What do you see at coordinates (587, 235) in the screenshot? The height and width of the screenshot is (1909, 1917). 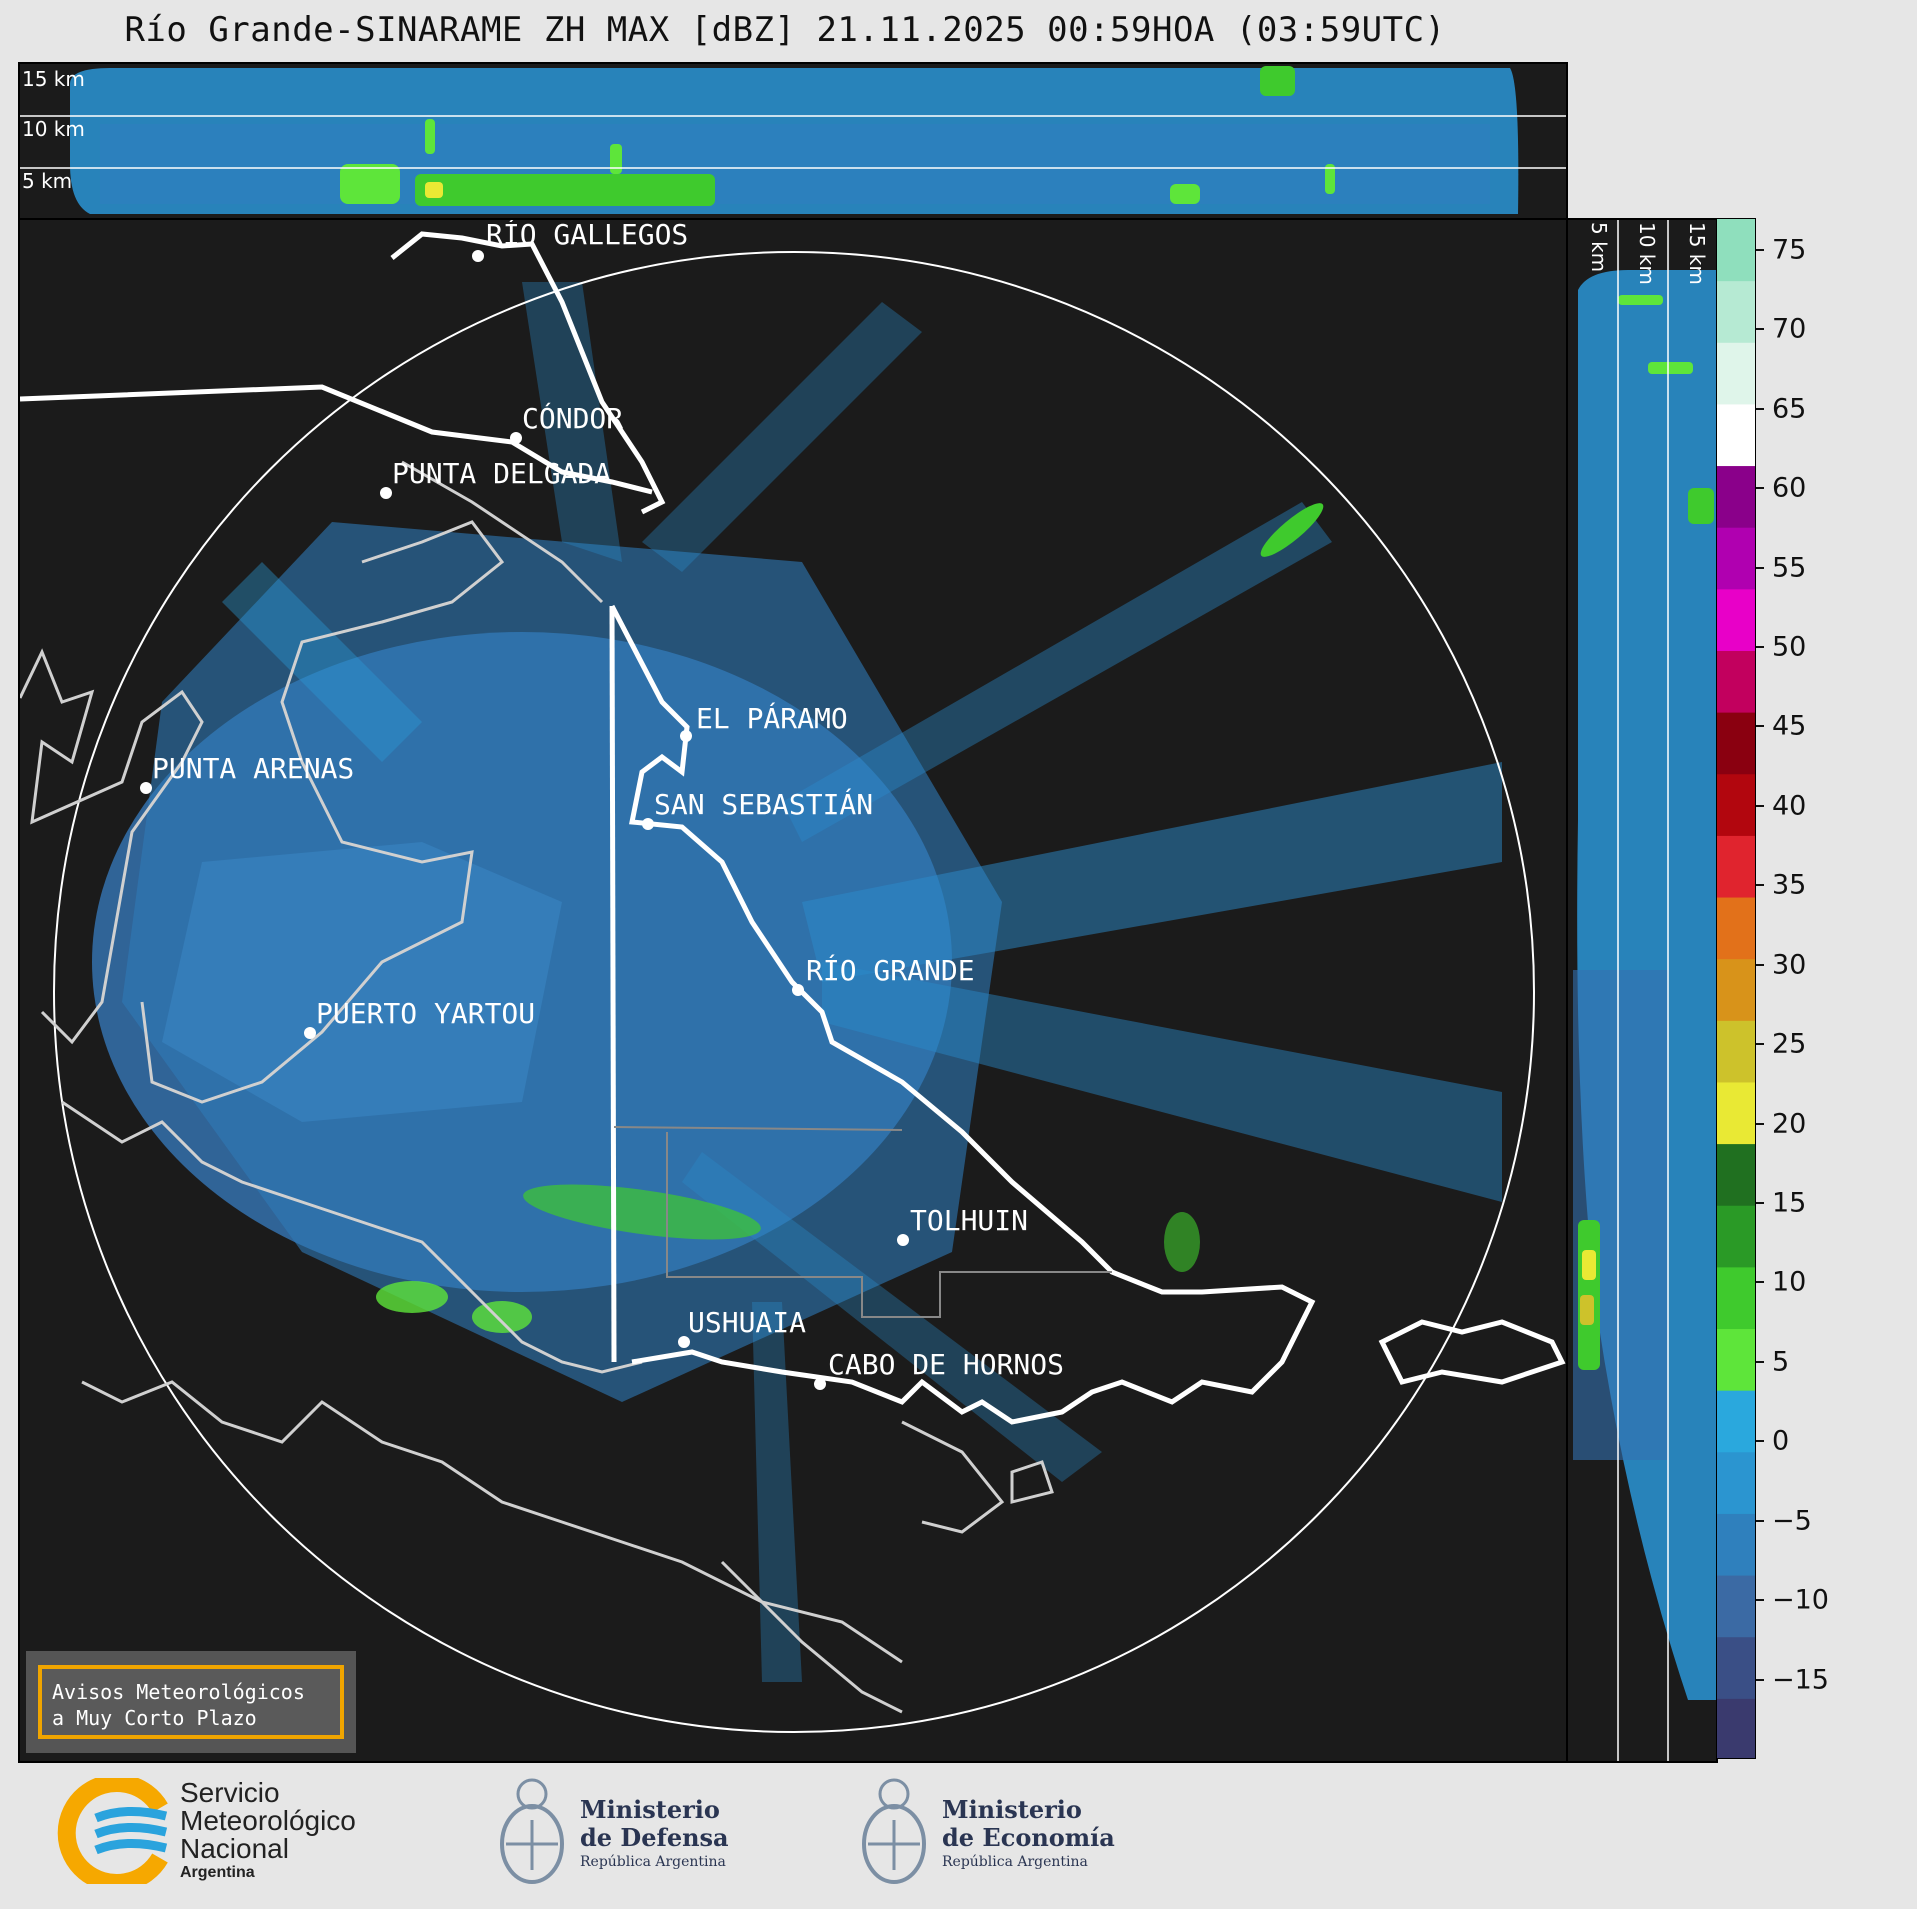 I see `city-label-rio-gallegos: RÍO GALLEGOS` at bounding box center [587, 235].